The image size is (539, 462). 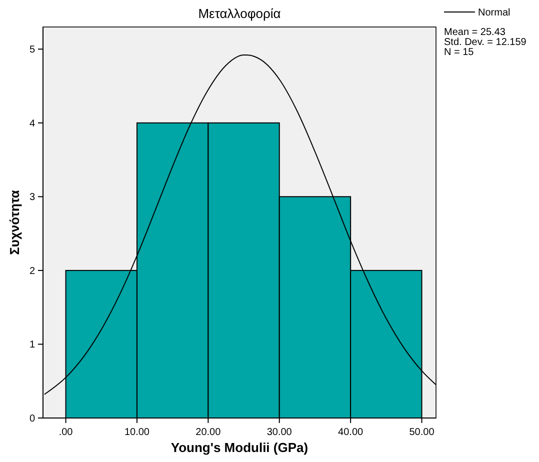 What do you see at coordinates (459, 52) in the screenshot?
I see `text: N = 15` at bounding box center [459, 52].